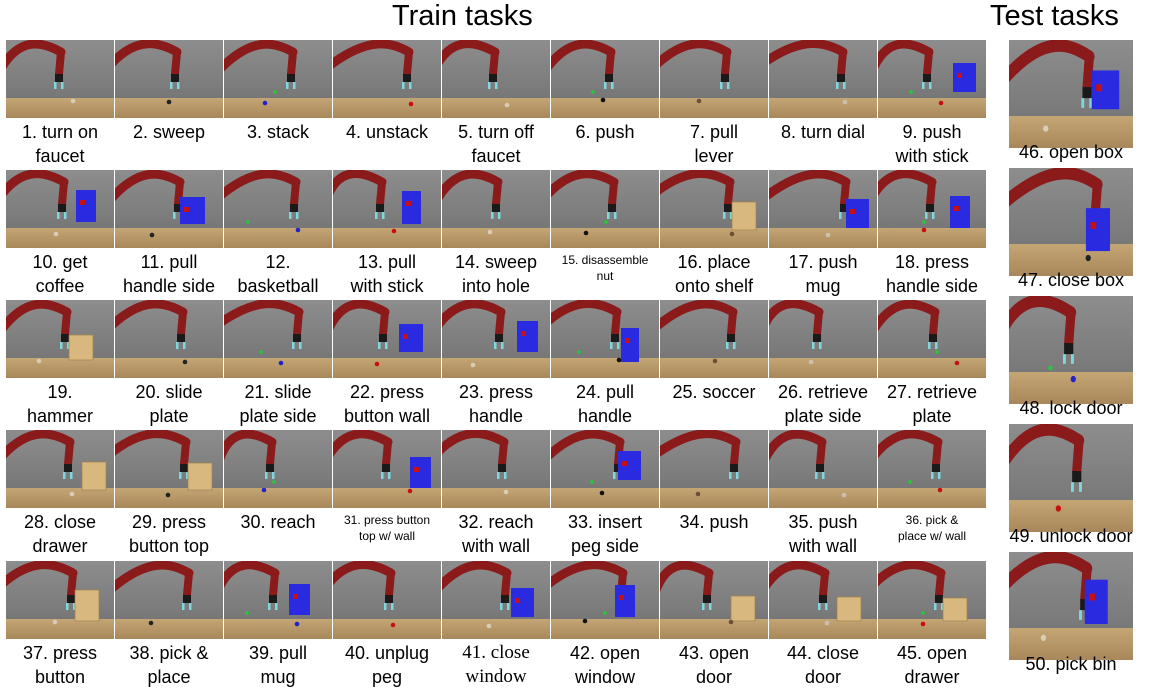 The width and height of the screenshot is (1158, 691). Describe the element at coordinates (823, 665) in the screenshot. I see `task-caption-44: 44. close door` at that location.